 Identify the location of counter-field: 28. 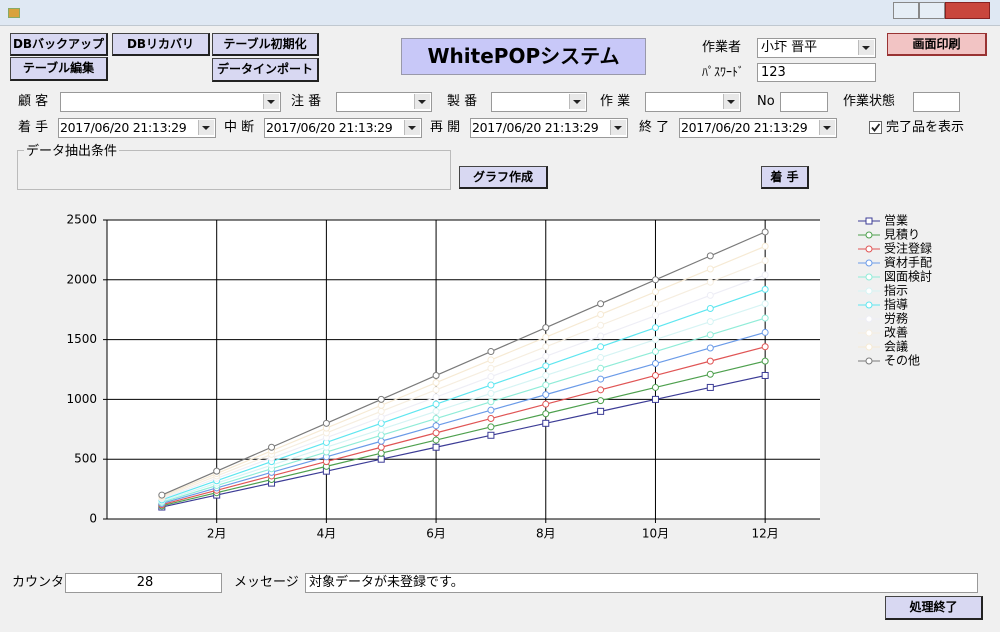
(143, 583).